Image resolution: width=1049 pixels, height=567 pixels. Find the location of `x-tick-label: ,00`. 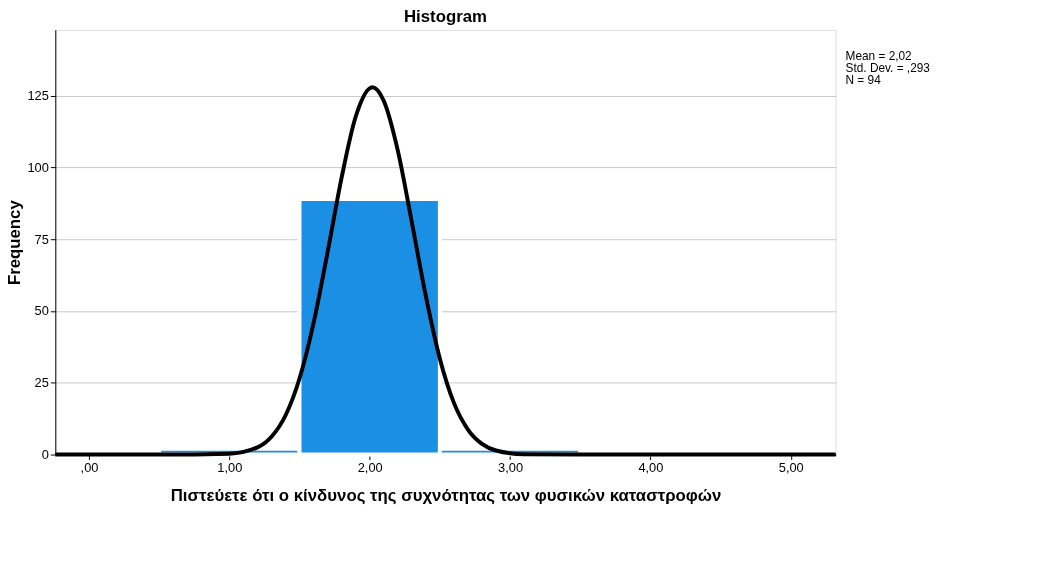

x-tick-label: ,00 is located at coordinates (89, 467).